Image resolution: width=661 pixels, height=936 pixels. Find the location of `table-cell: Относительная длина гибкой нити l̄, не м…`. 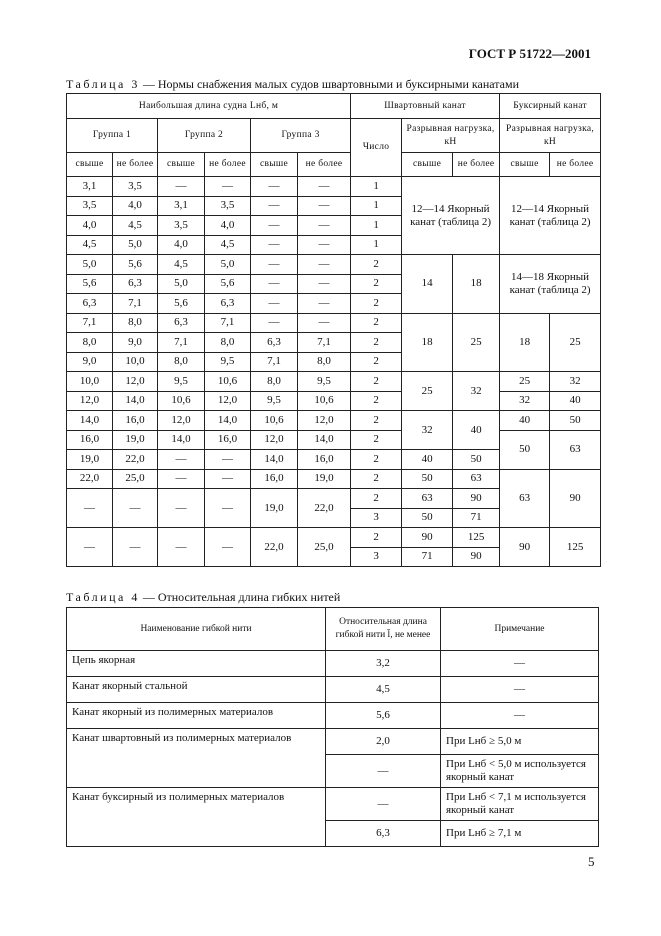

table-cell: Относительная длина гибкой нити l̄, не м… is located at coordinates (383, 629).